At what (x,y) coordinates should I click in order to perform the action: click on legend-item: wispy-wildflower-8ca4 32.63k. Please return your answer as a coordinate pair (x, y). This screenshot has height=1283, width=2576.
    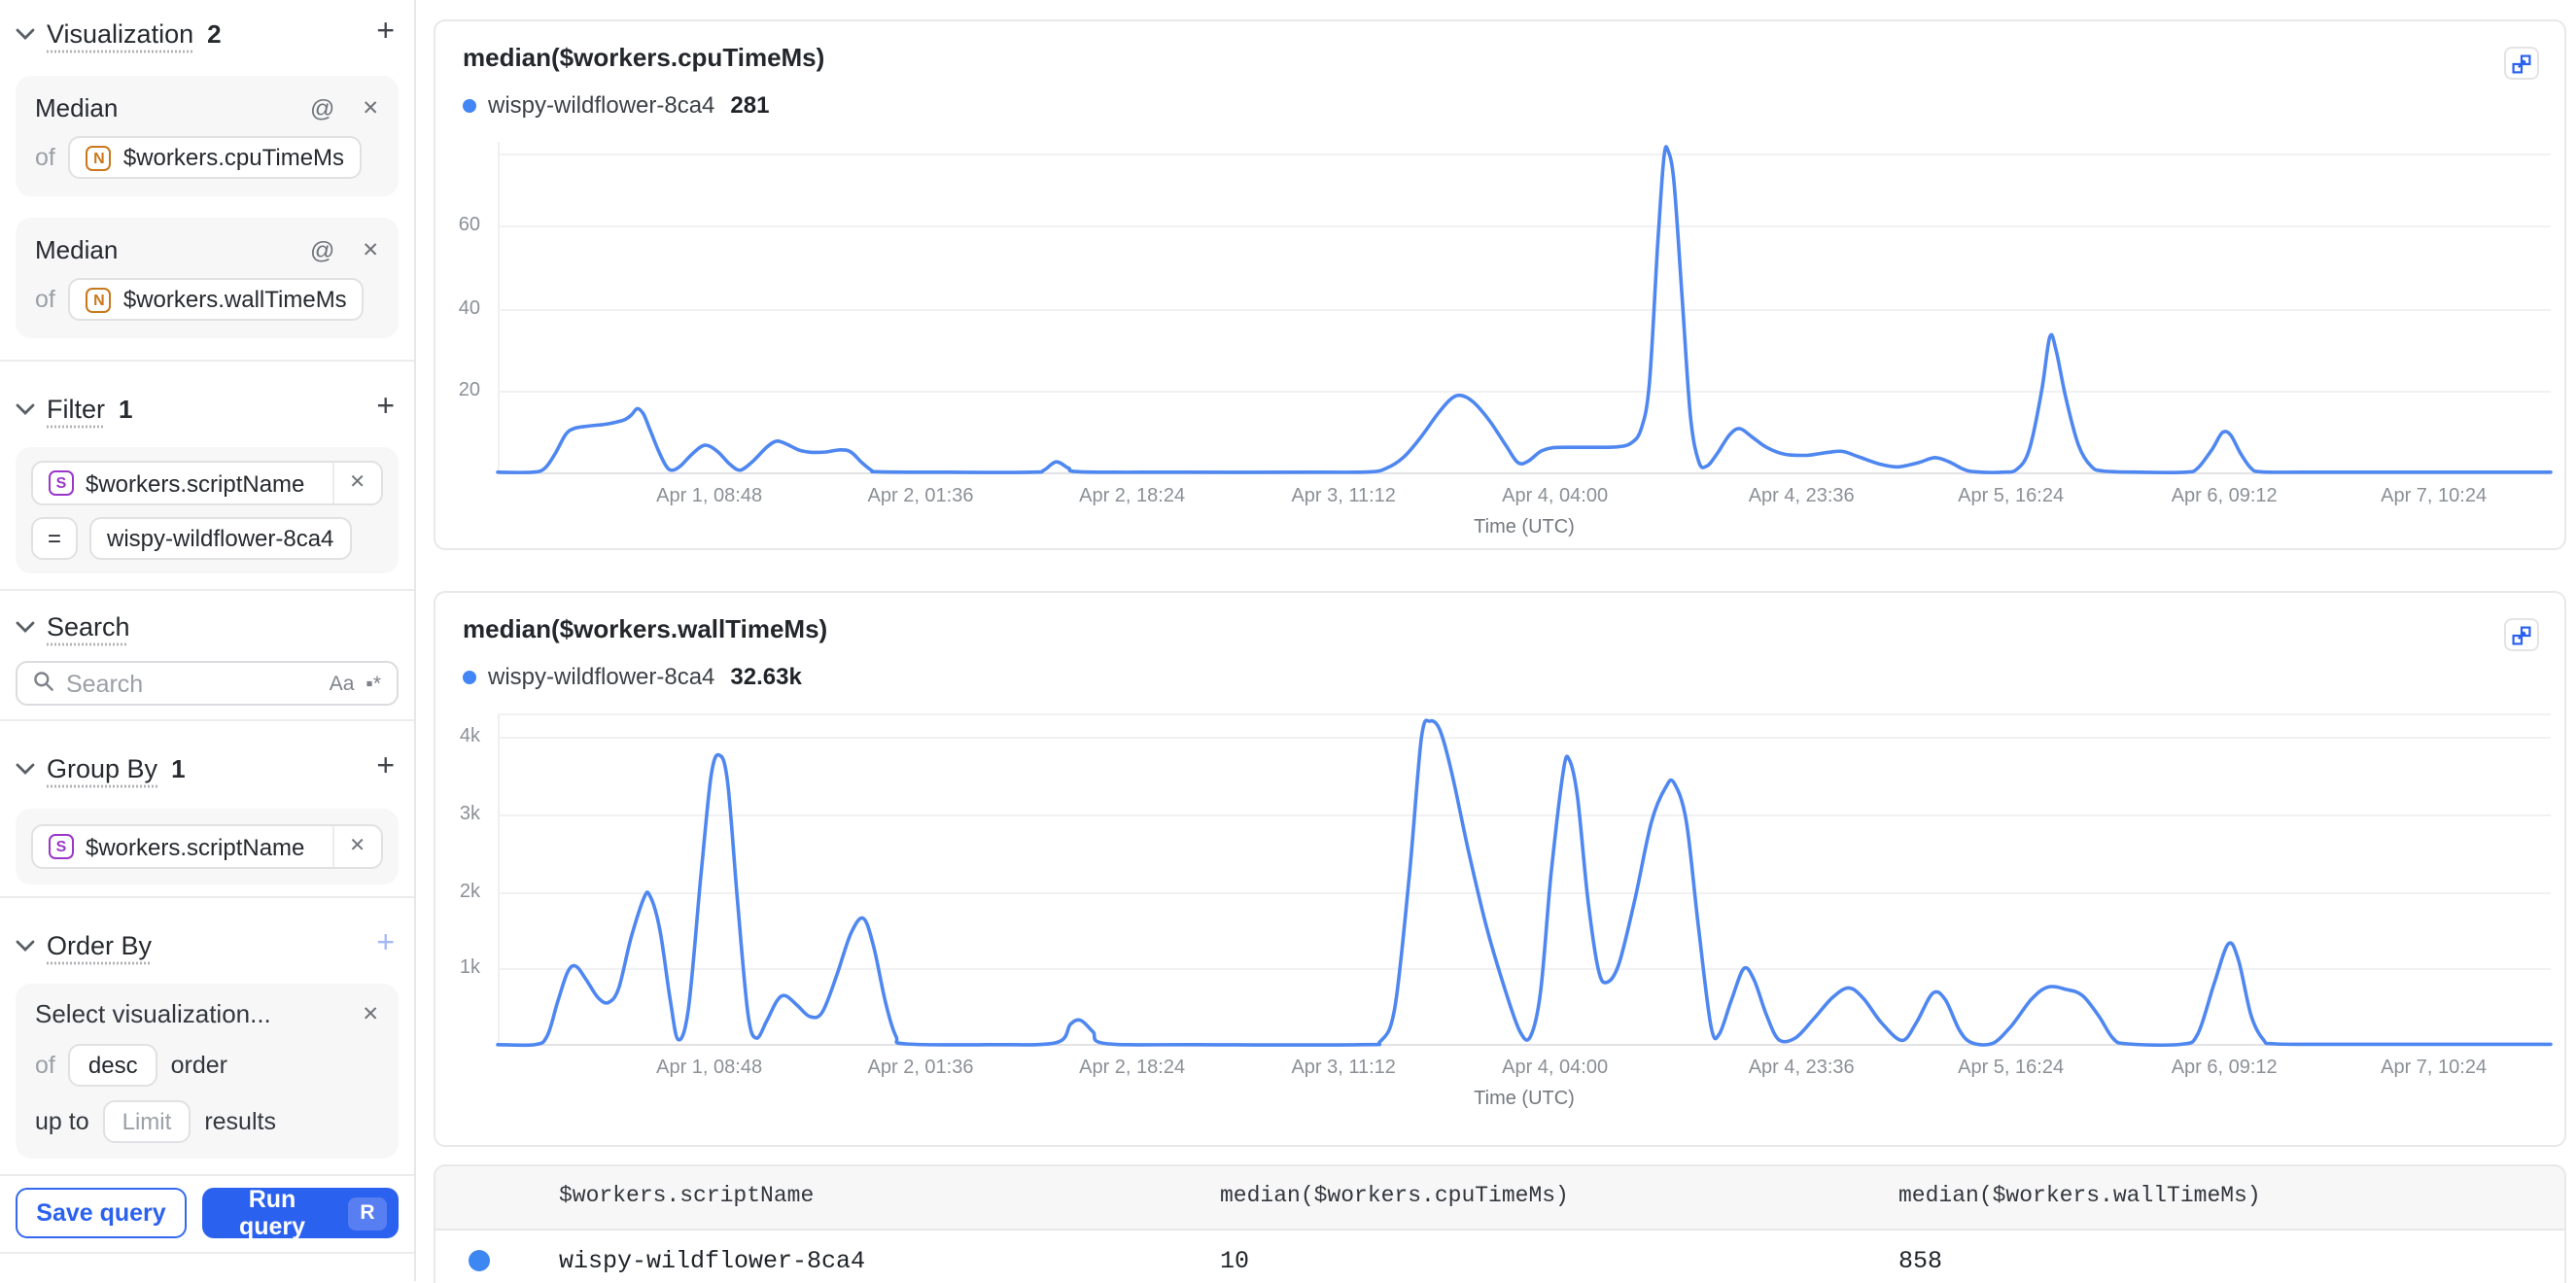
    Looking at the image, I should click on (633, 676).